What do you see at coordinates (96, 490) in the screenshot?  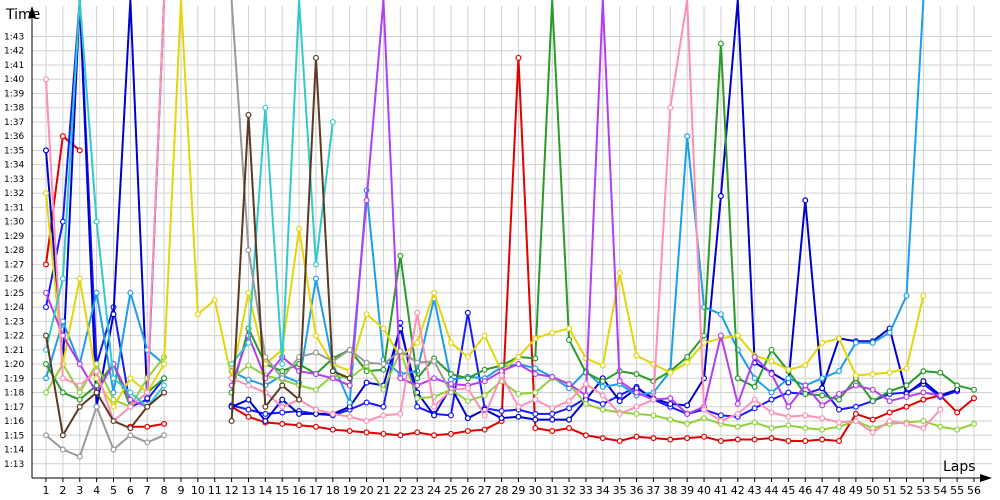 I see `x-tick-label: 4` at bounding box center [96, 490].